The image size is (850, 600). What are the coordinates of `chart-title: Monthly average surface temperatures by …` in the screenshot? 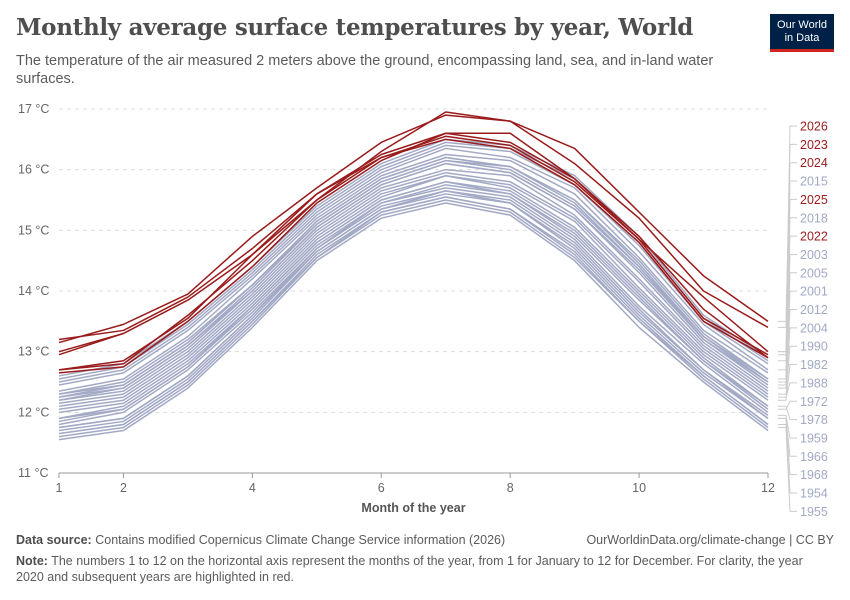 It's located at (354, 27).